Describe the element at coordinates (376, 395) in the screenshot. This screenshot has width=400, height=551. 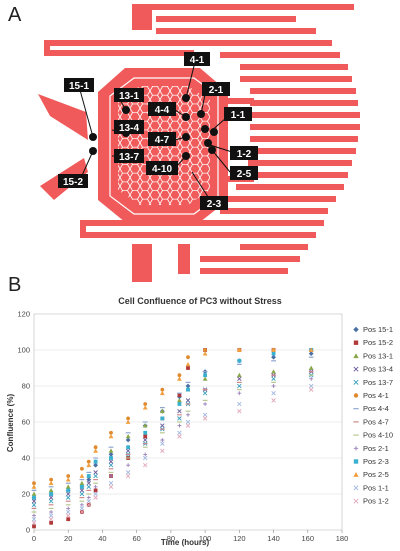
I see `legend-entry: Pos 4-1` at that location.